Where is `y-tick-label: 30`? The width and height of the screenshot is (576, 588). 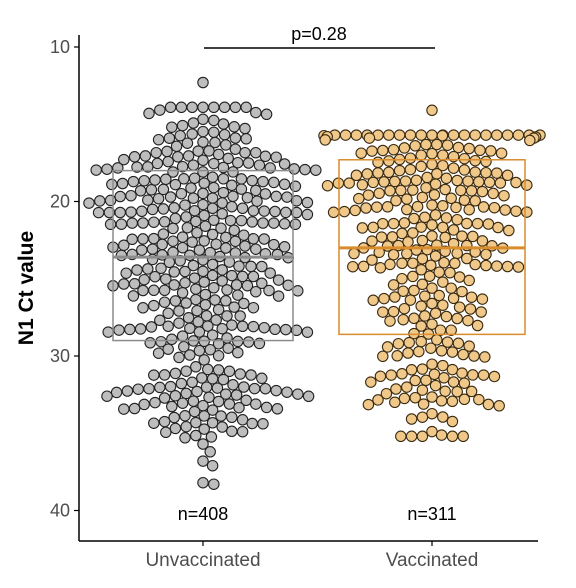 y-tick-label: 30 is located at coordinates (60, 356).